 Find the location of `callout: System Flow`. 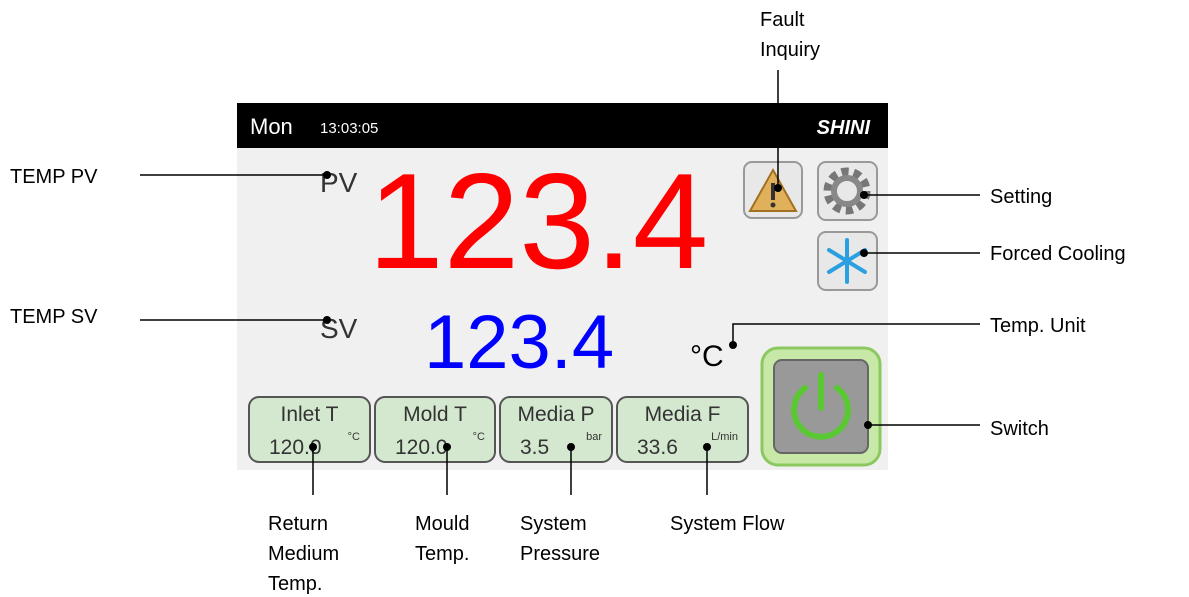

callout: System Flow is located at coordinates (727, 524).